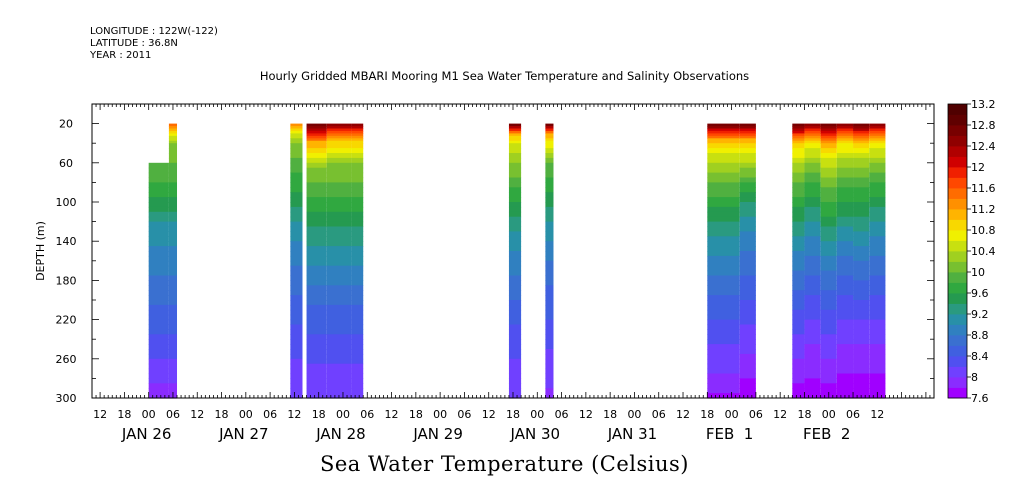 This screenshot has width=1009, height=504. What do you see at coordinates (634, 414) in the screenshot?
I see `x-hour-tick-label: 00` at bounding box center [634, 414].